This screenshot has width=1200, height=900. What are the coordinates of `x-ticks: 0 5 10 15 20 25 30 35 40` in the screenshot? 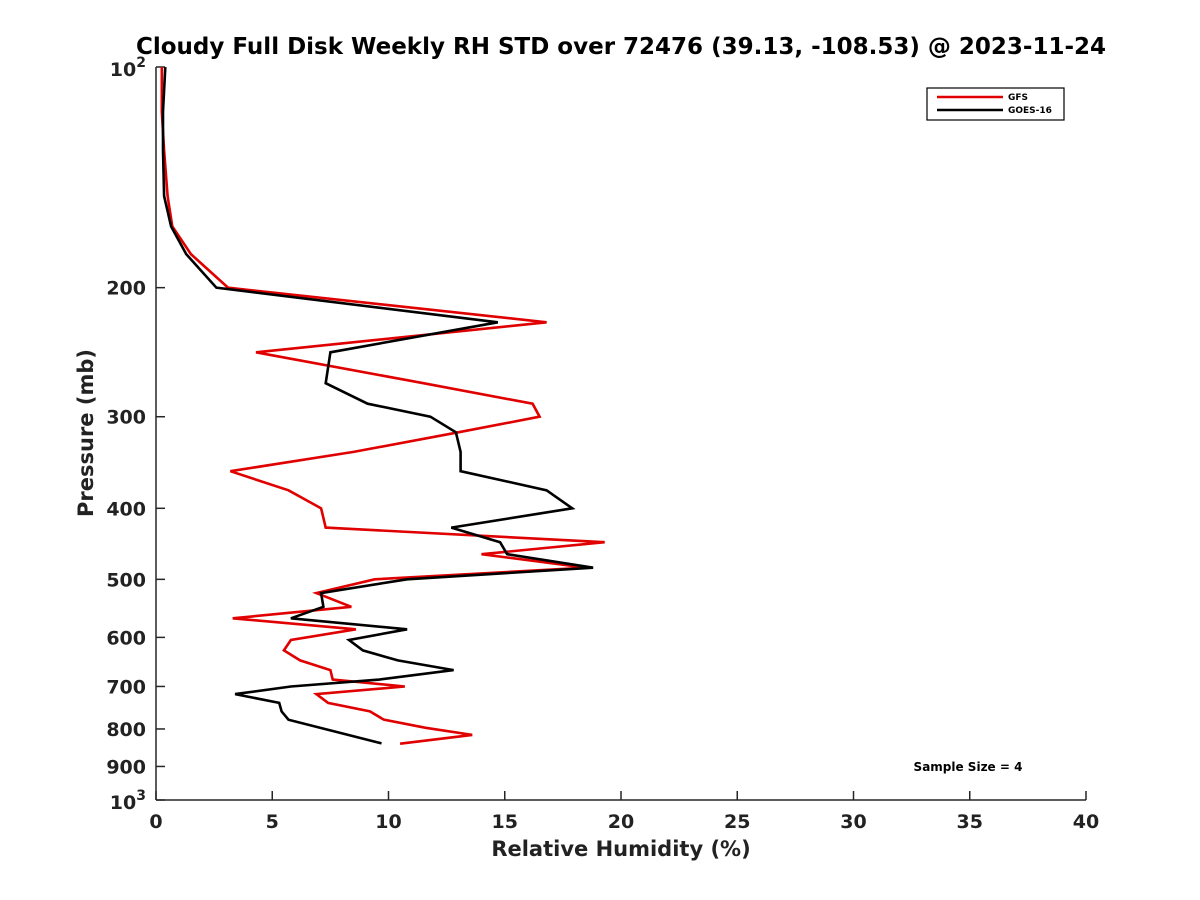 It's located at (624, 812).